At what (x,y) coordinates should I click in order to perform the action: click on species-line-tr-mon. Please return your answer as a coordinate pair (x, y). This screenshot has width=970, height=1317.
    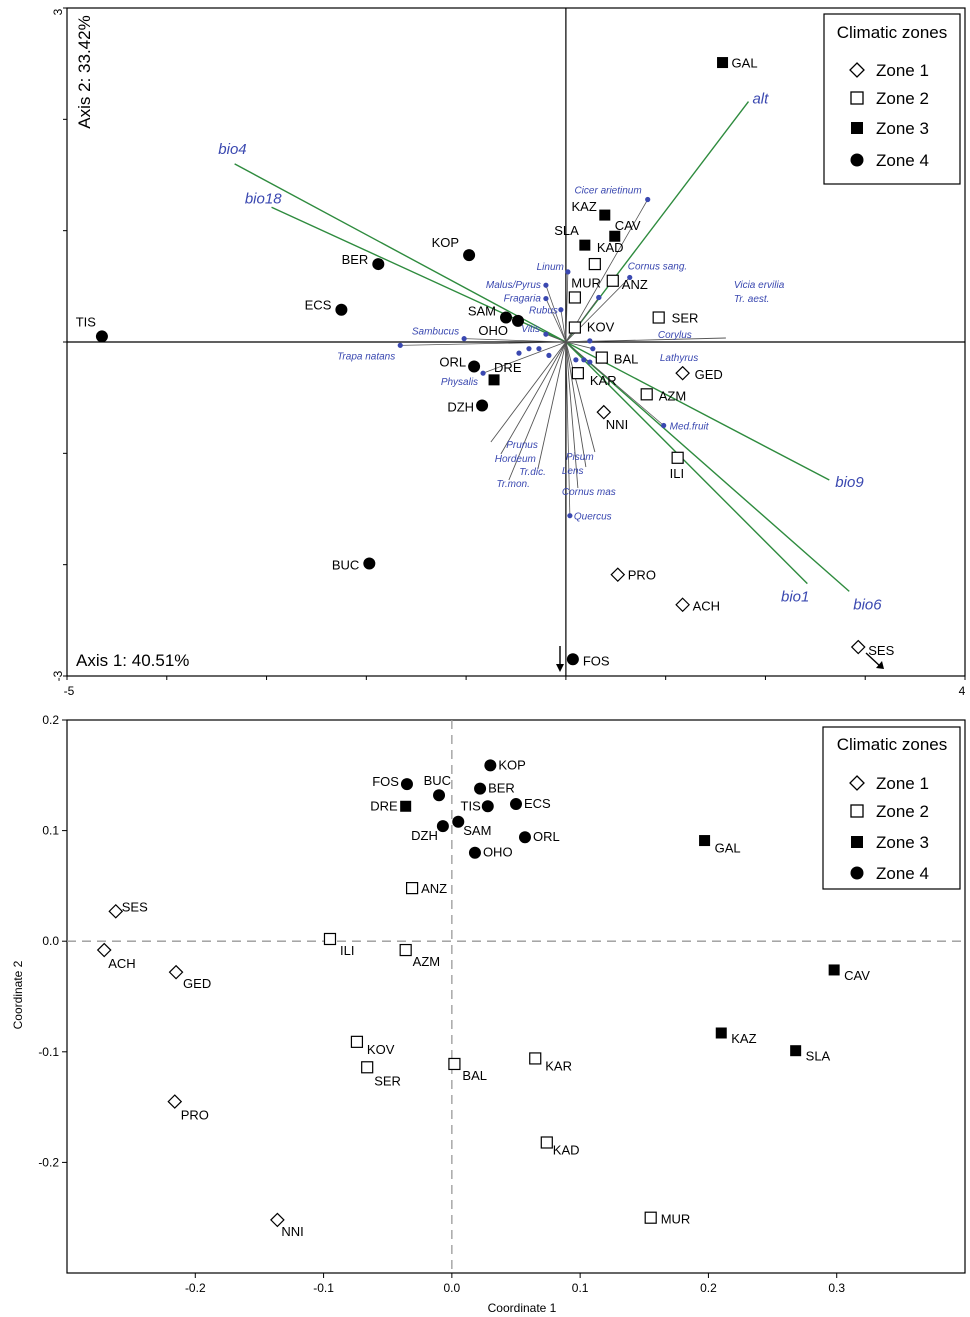
    Looking at the image, I should click on (537, 411).